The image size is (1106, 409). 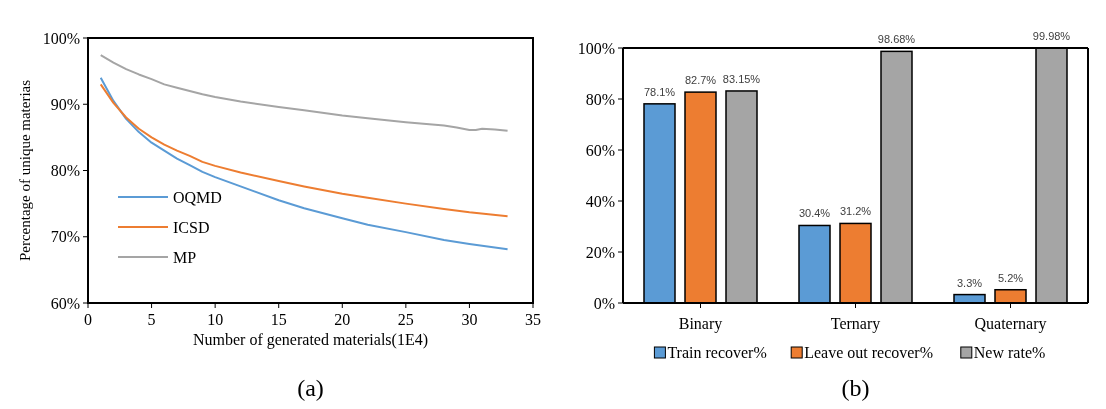 What do you see at coordinates (896, 39) in the screenshot?
I see `data-label: 98.68%` at bounding box center [896, 39].